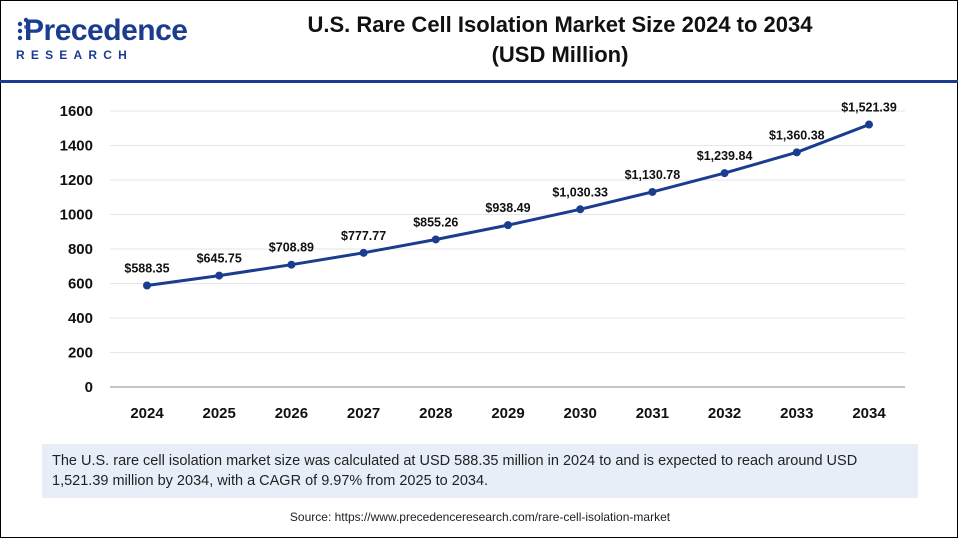 This screenshot has width=960, height=540. What do you see at coordinates (291, 248) in the screenshot?
I see `data-label-2026: $708.89` at bounding box center [291, 248].